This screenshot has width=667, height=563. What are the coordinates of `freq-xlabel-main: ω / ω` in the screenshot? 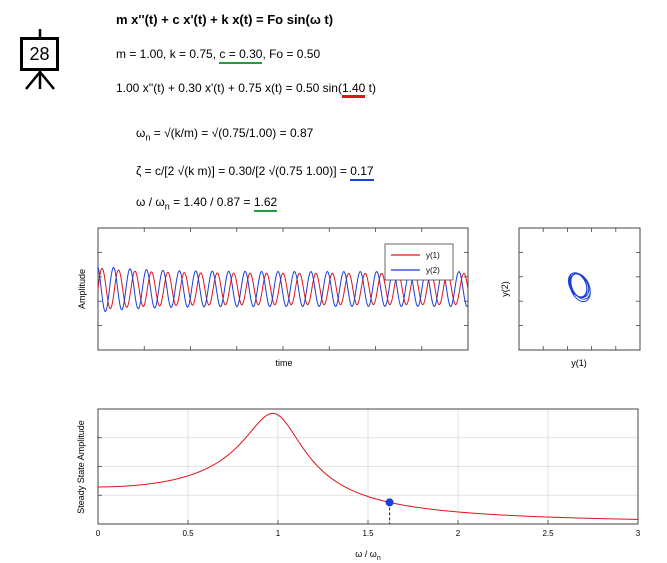 It's located at (366, 554).